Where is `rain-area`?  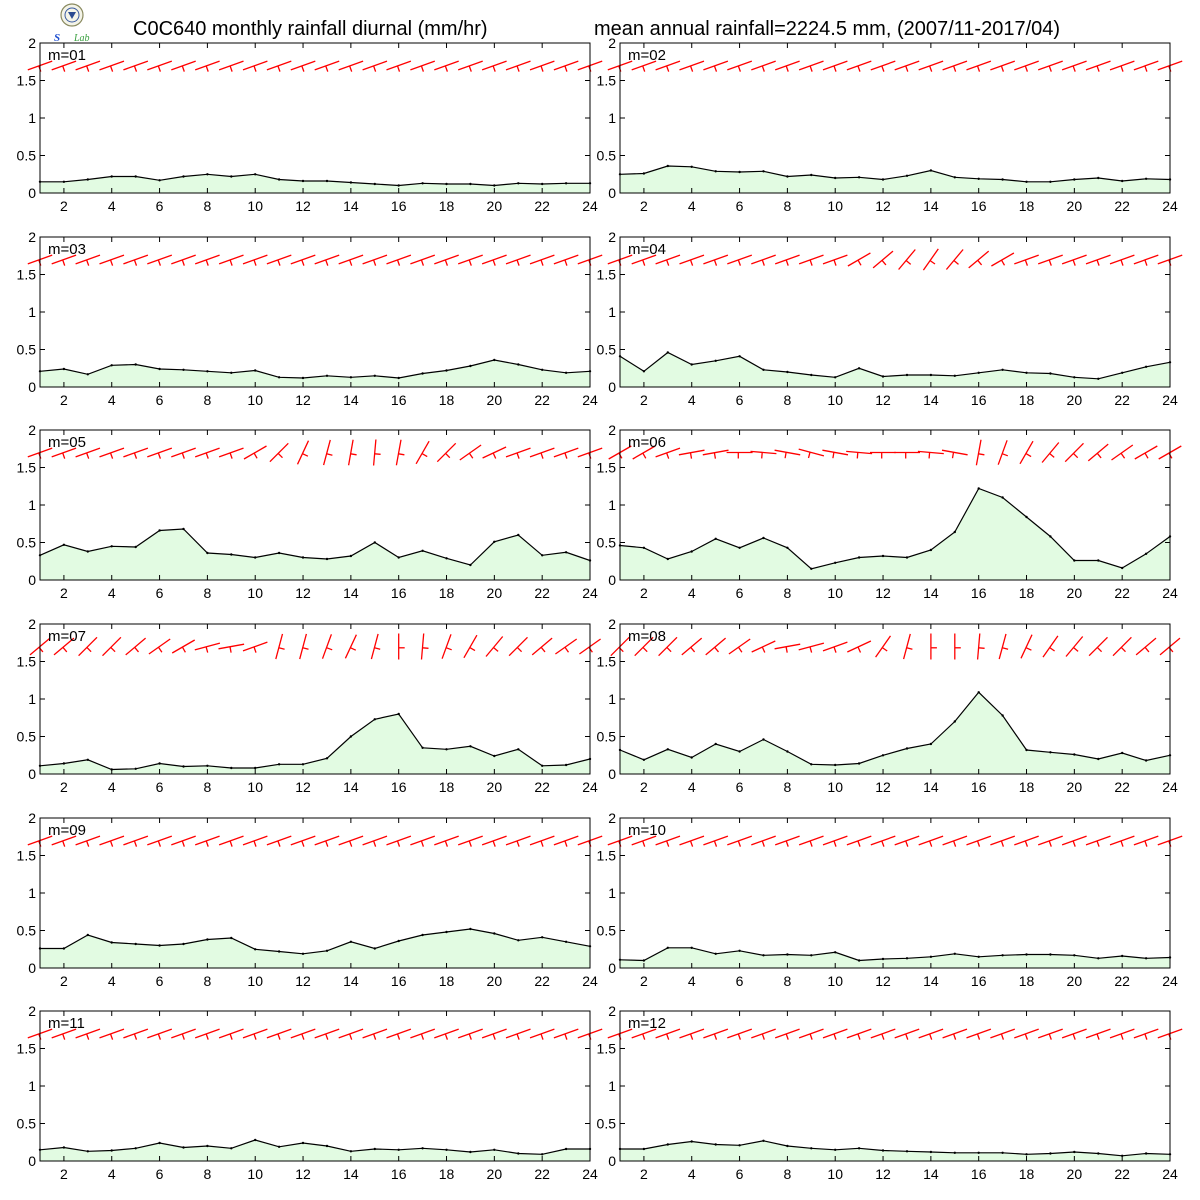
rain-area is located at coordinates (315, 373).